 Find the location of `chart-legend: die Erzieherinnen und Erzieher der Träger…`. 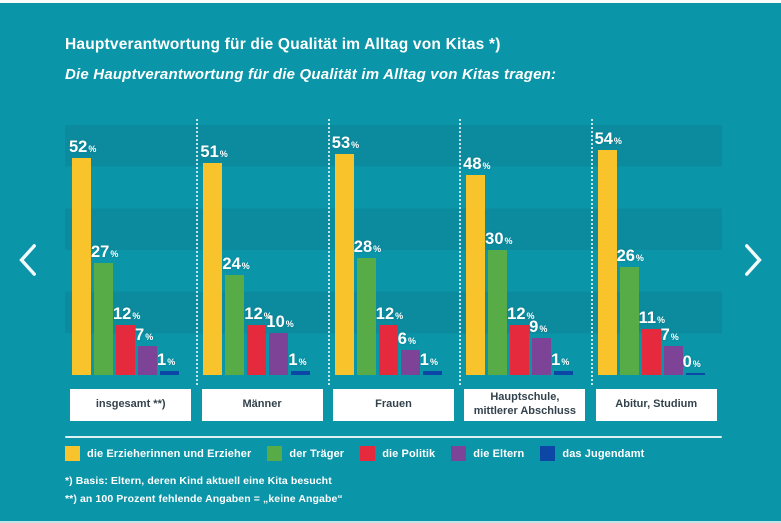

chart-legend: die Erzieherinnen und Erzieher der Träger… is located at coordinates (405, 453).